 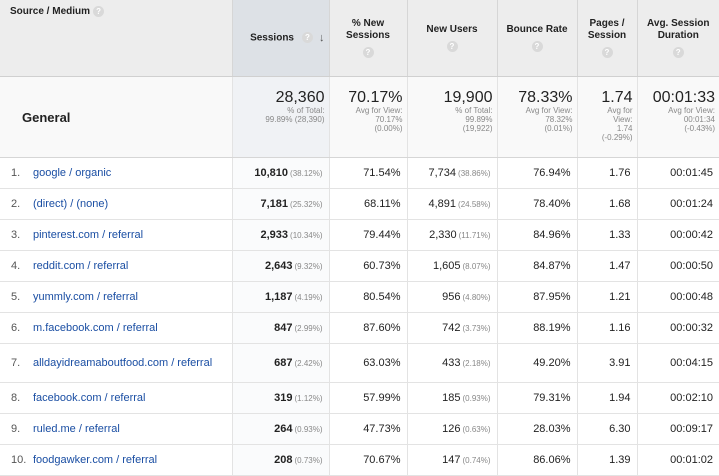 What do you see at coordinates (274, 235) in the screenshot?
I see `sessions-value: 2,933` at bounding box center [274, 235].